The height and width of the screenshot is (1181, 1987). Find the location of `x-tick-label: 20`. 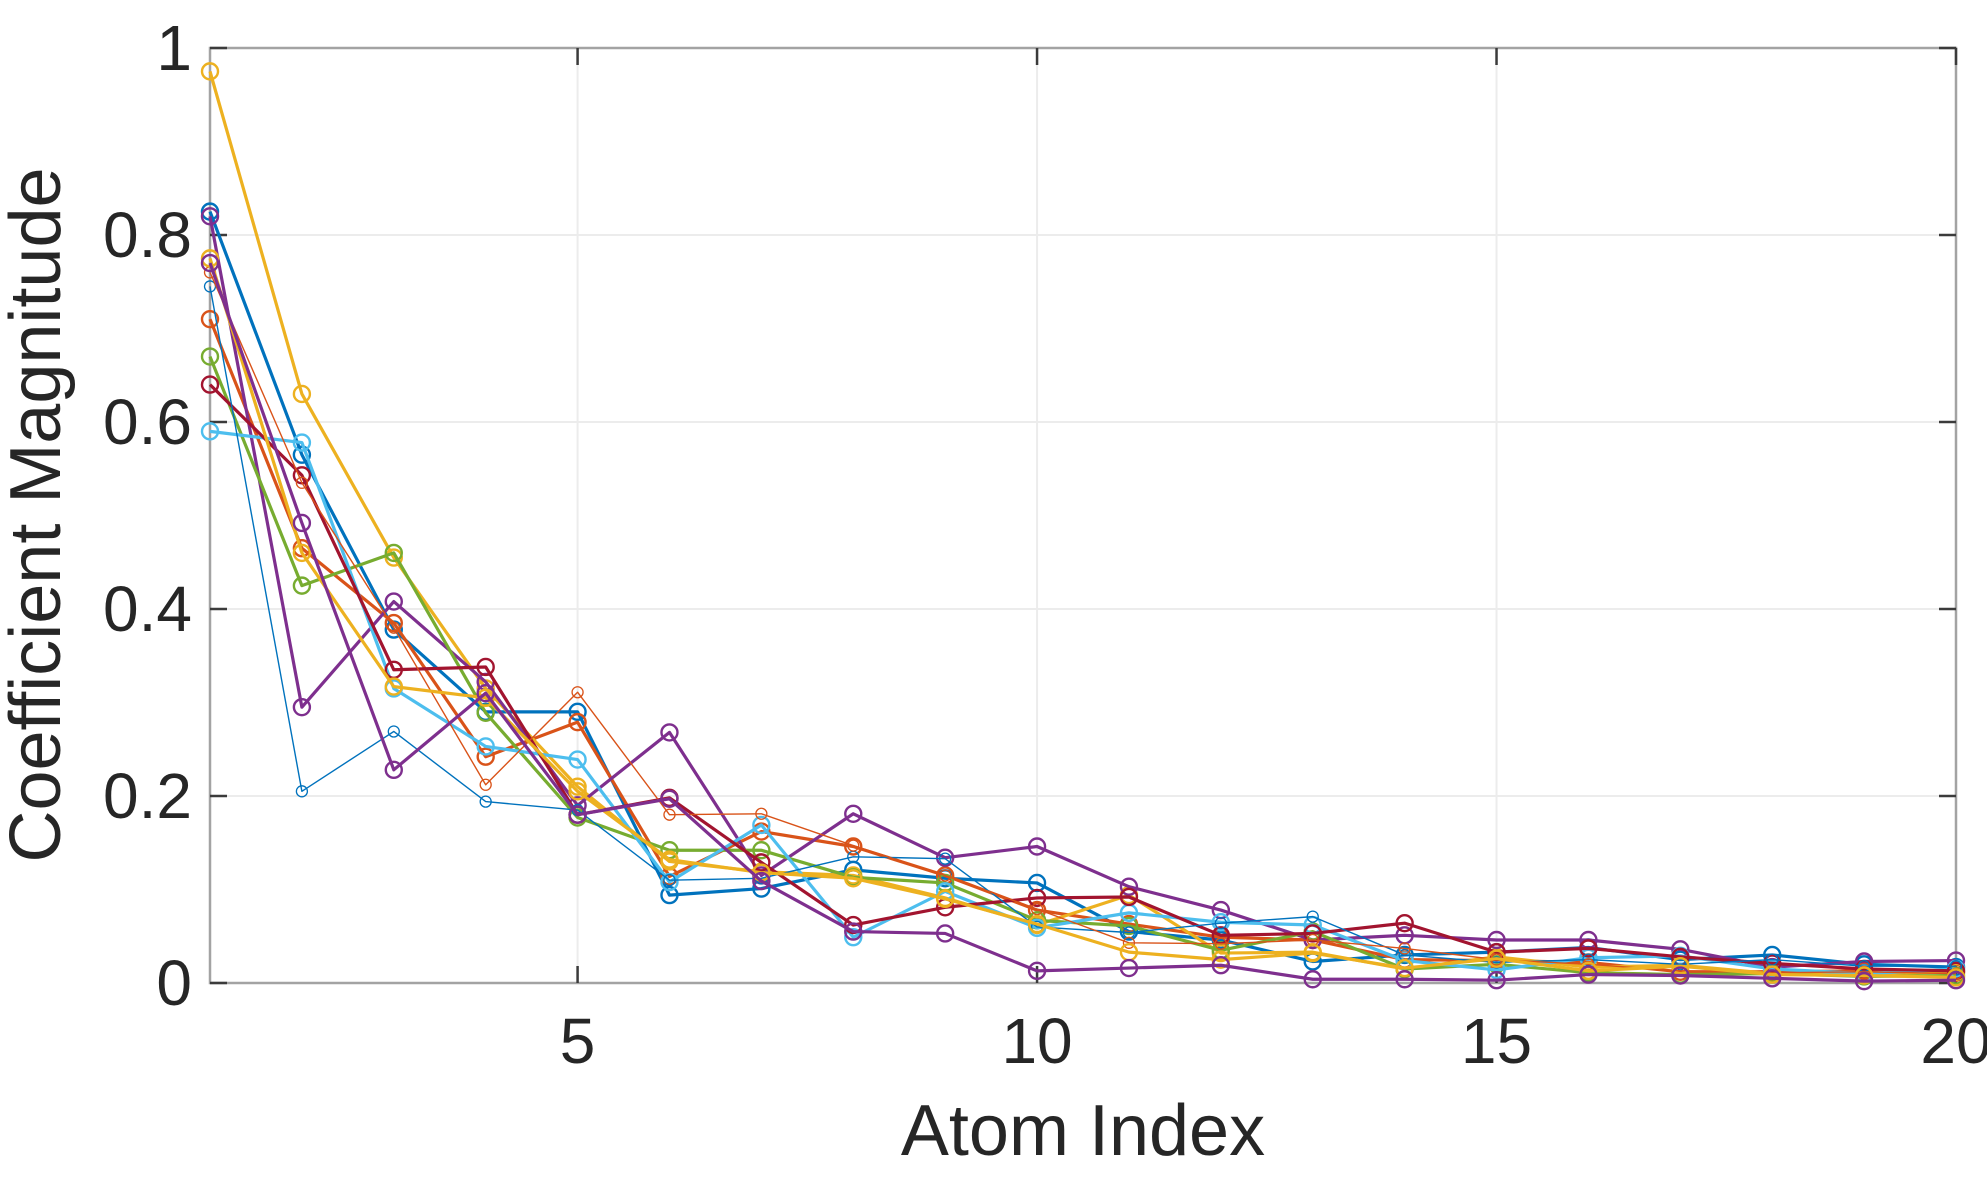

x-tick-label: 20 is located at coordinates (1953, 1041).